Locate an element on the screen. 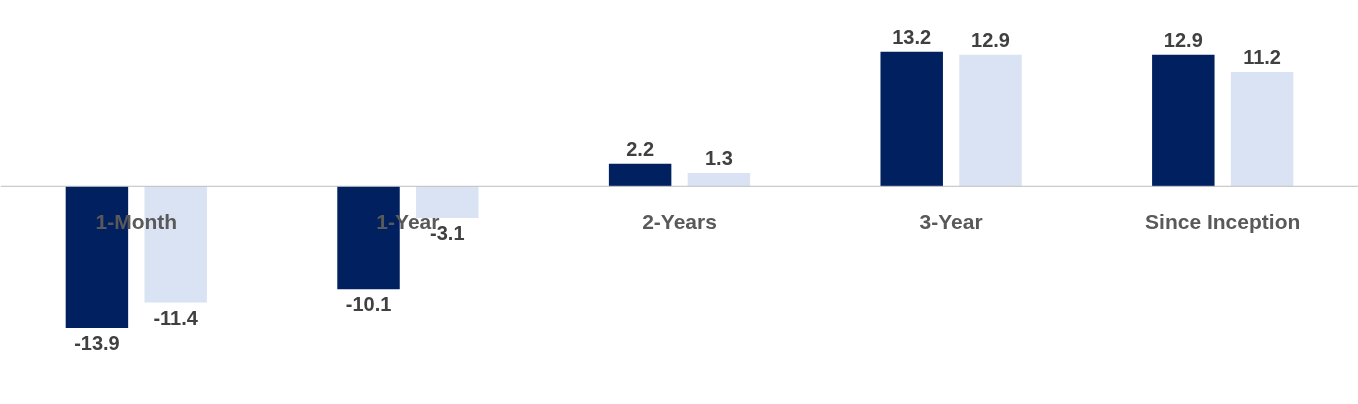 The height and width of the screenshot is (404, 1358). data-label: -11.4 is located at coordinates (176, 317).